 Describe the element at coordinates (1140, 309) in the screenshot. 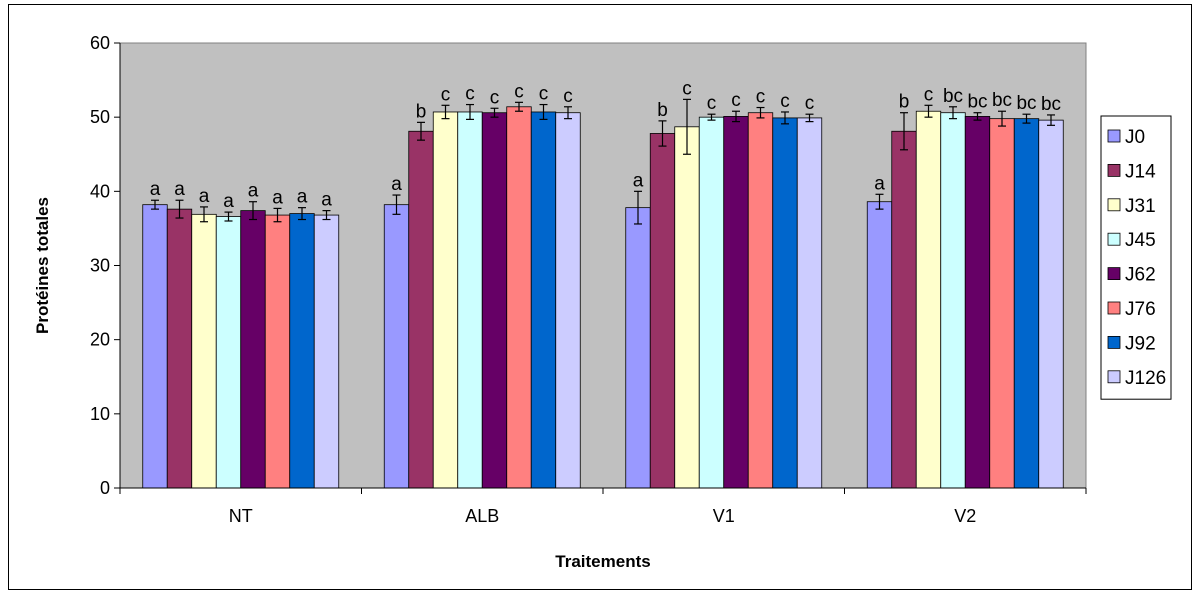

I see `legend-label: J76` at that location.